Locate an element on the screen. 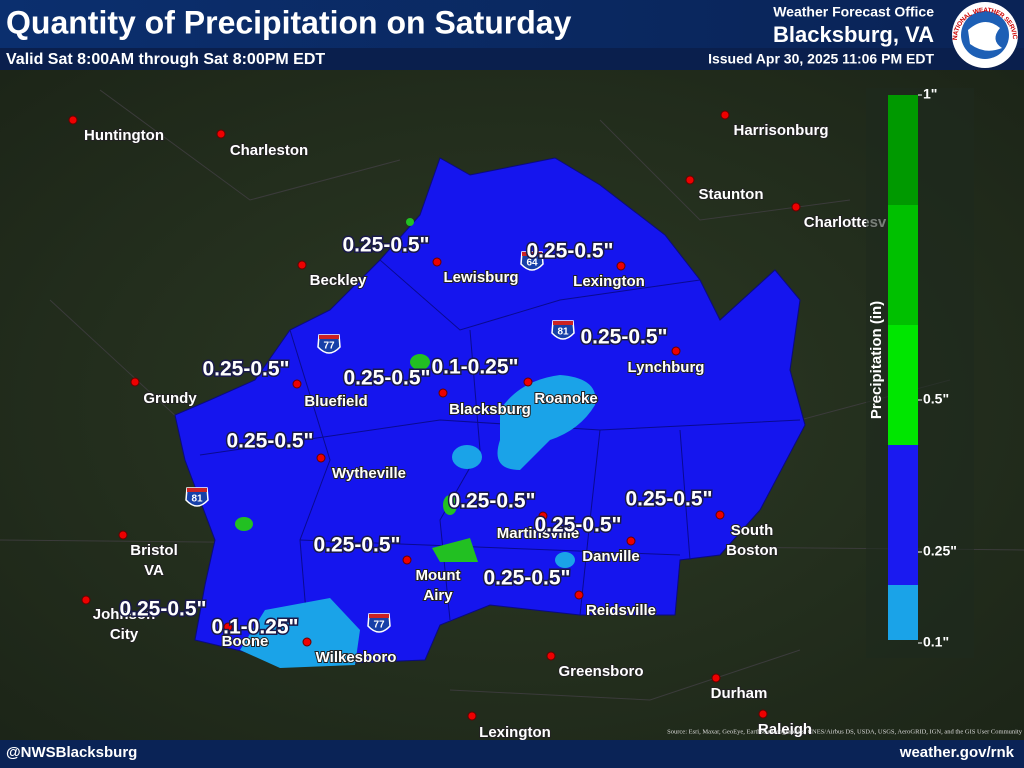 This screenshot has width=1024, height=768. city-label-line: Airy is located at coordinates (438, 595).